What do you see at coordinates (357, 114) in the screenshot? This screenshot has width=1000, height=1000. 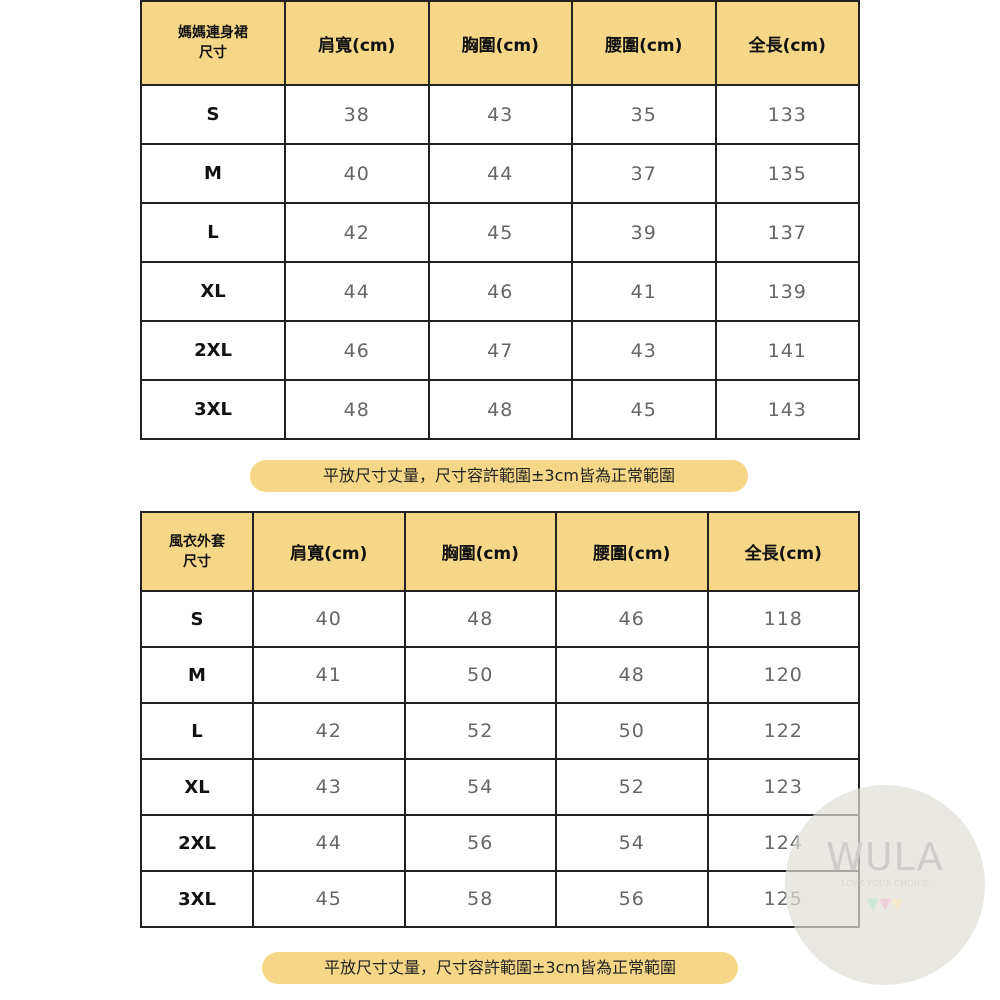 I see `value-cell: 38` at bounding box center [357, 114].